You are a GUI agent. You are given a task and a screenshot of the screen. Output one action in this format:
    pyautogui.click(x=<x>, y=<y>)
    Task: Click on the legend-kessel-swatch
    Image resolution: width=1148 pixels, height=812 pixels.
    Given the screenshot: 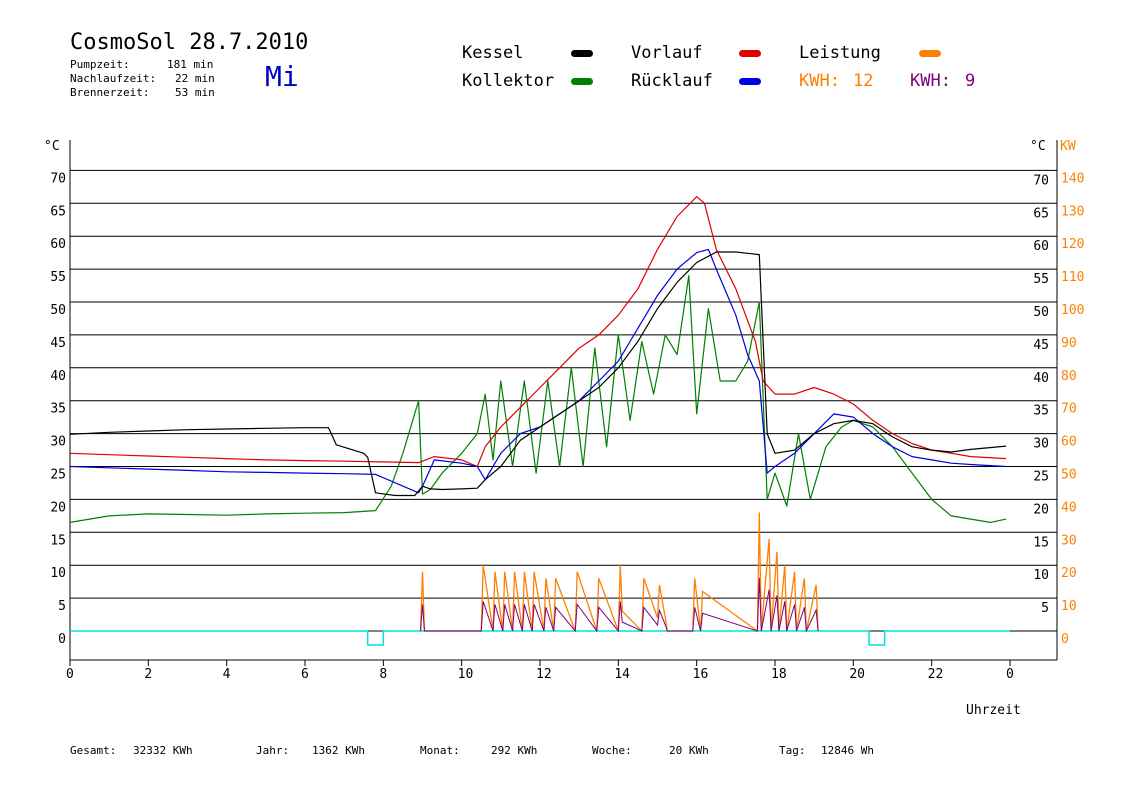 What is the action you would take?
    pyautogui.click(x=582, y=53)
    